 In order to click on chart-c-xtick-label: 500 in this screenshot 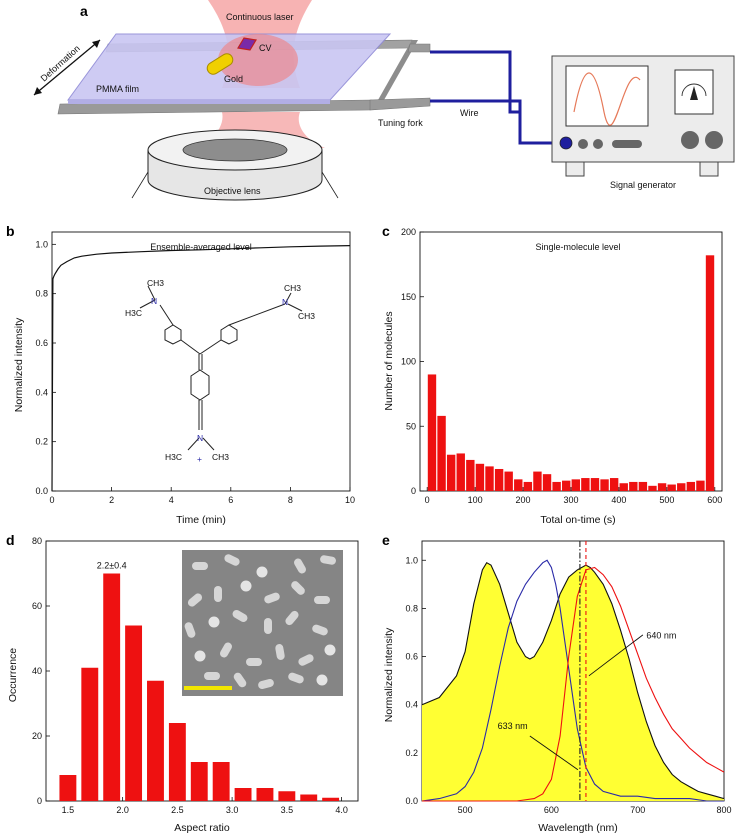, I will do `click(666, 500)`.